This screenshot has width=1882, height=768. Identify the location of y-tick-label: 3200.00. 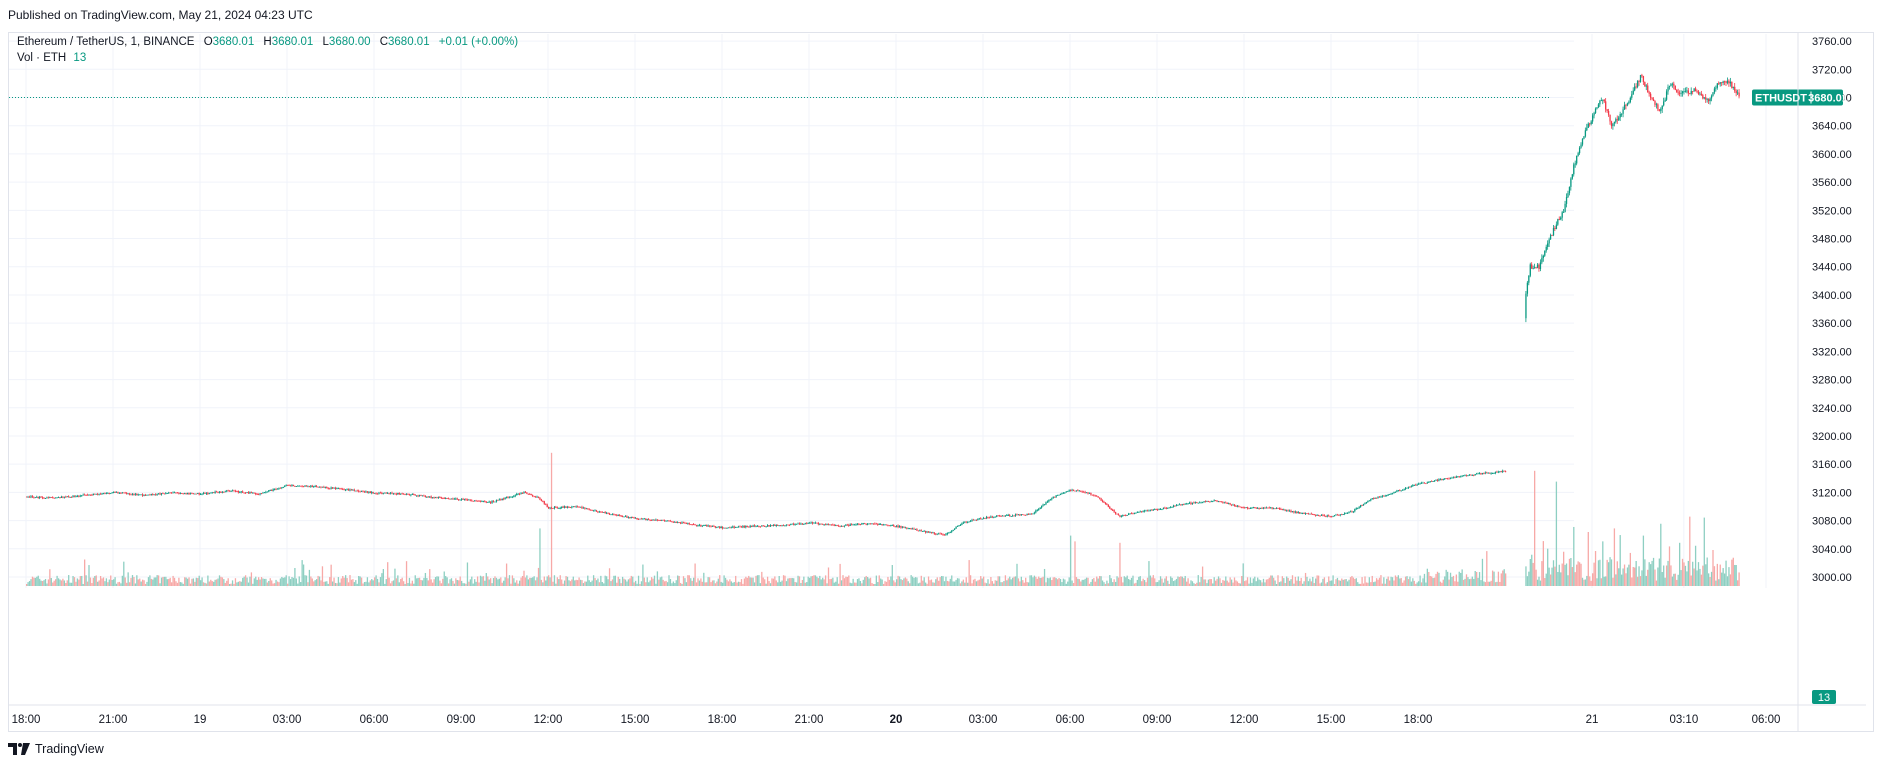
(1832, 437).